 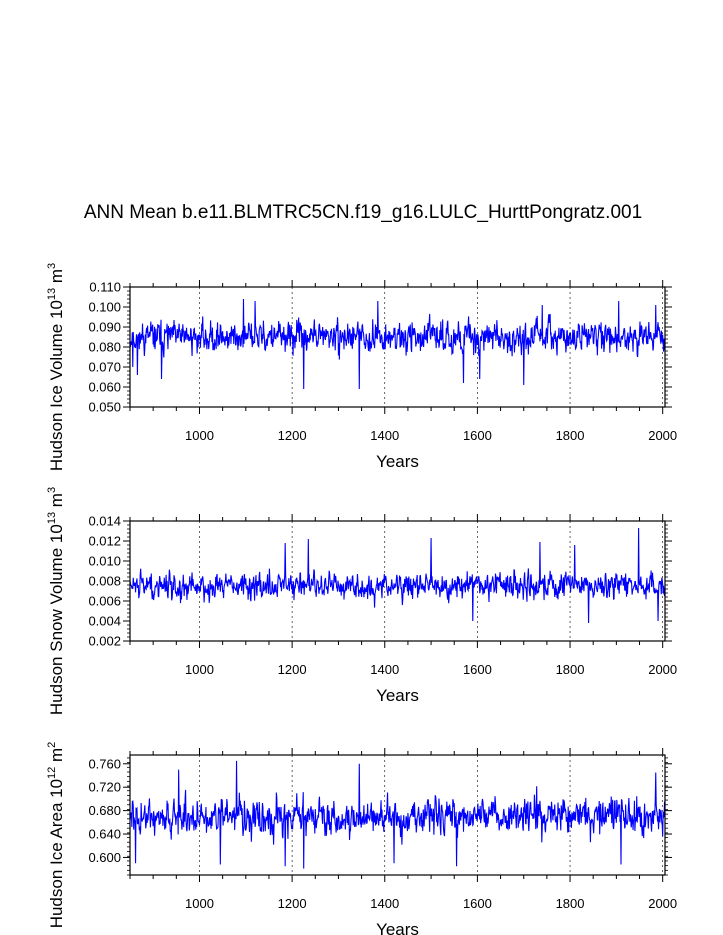 What do you see at coordinates (52, 745) in the screenshot?
I see `y-axis-label-part: 2` at bounding box center [52, 745].